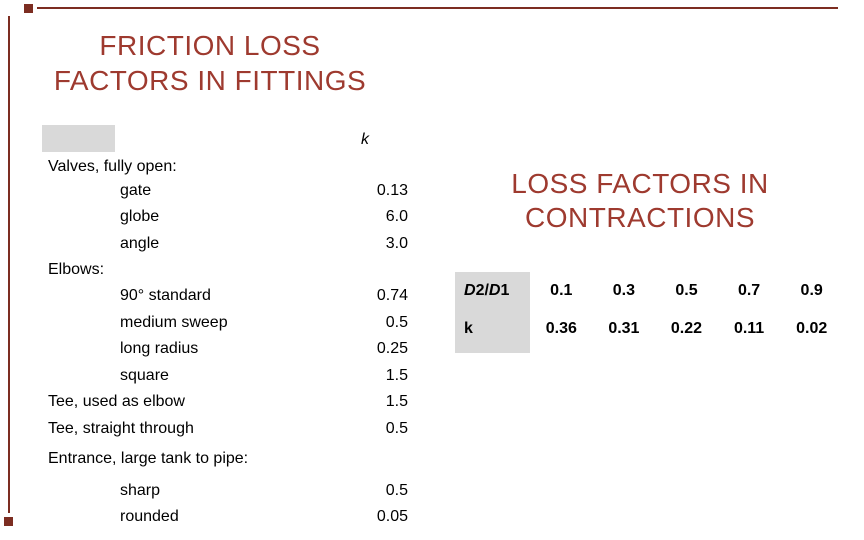 This screenshot has width=864, height=540. Describe the element at coordinates (148, 458) in the screenshot. I see `fitting-label: Entrance, large tank to pipe:` at that location.